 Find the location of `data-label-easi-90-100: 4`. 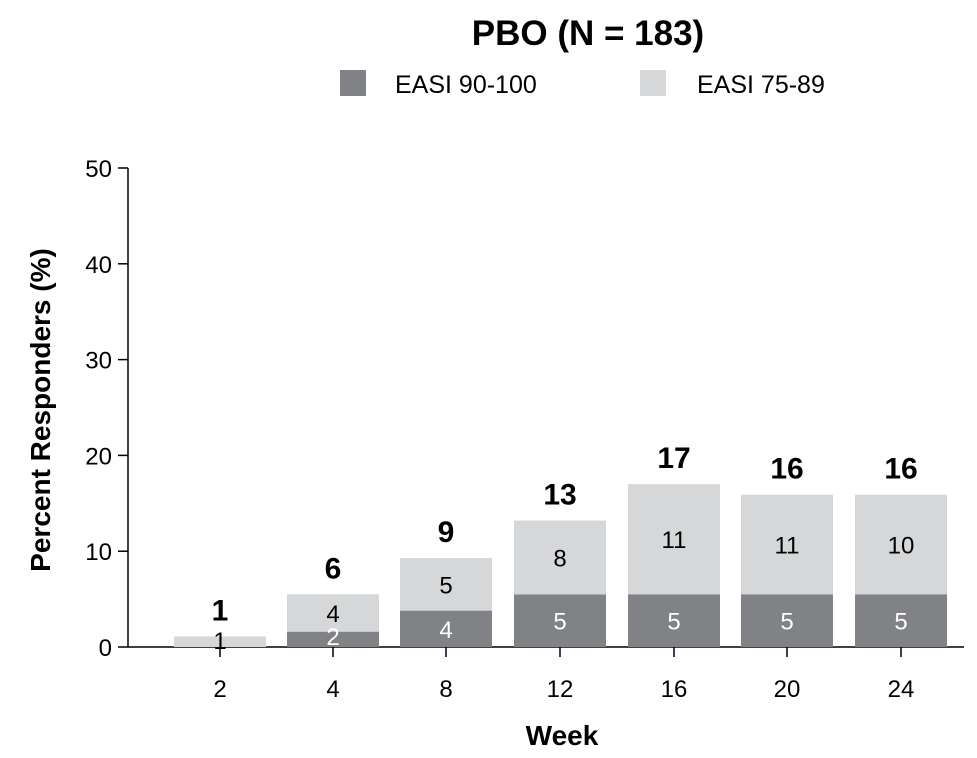

data-label-easi-90-100: 4 is located at coordinates (445, 630).